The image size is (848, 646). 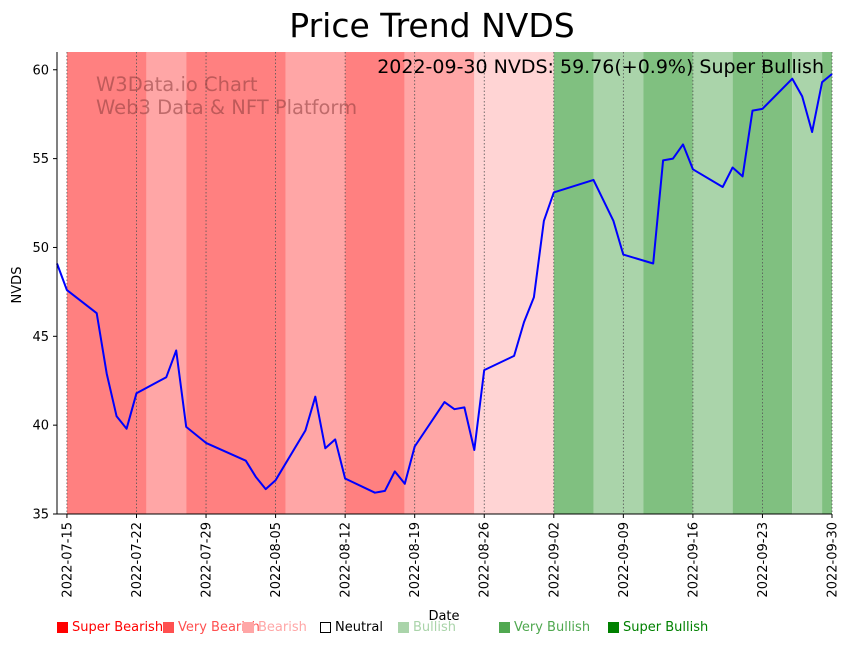 What do you see at coordinates (17, 285) in the screenshot?
I see `y-axis-label: NVDS` at bounding box center [17, 285].